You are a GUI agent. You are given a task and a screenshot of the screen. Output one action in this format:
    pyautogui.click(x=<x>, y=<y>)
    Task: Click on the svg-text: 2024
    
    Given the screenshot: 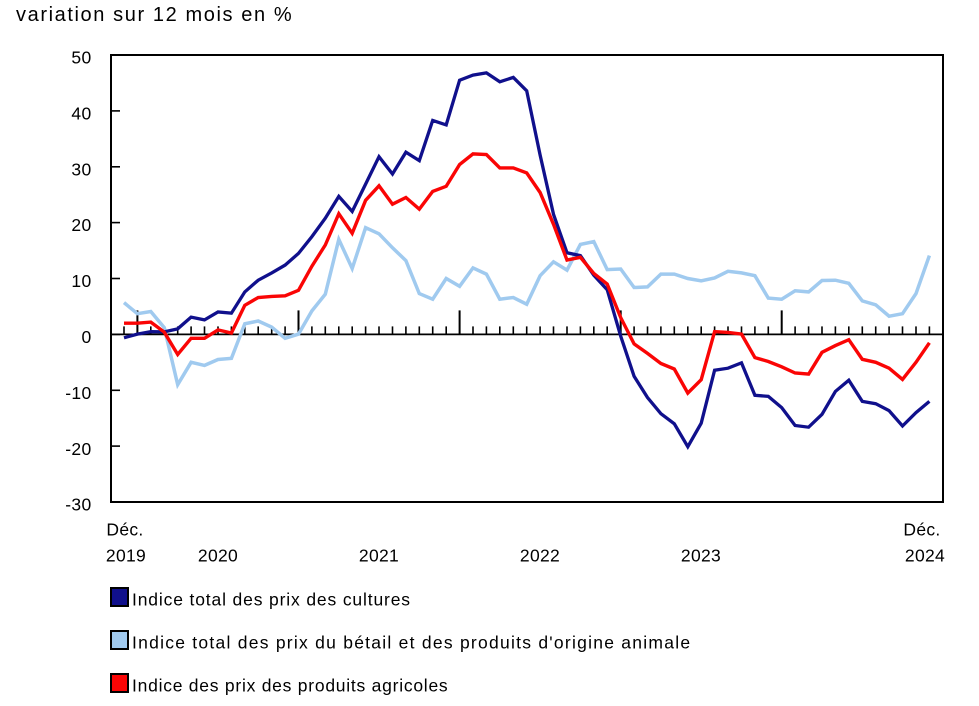 What is the action you would take?
    pyautogui.click(x=925, y=556)
    